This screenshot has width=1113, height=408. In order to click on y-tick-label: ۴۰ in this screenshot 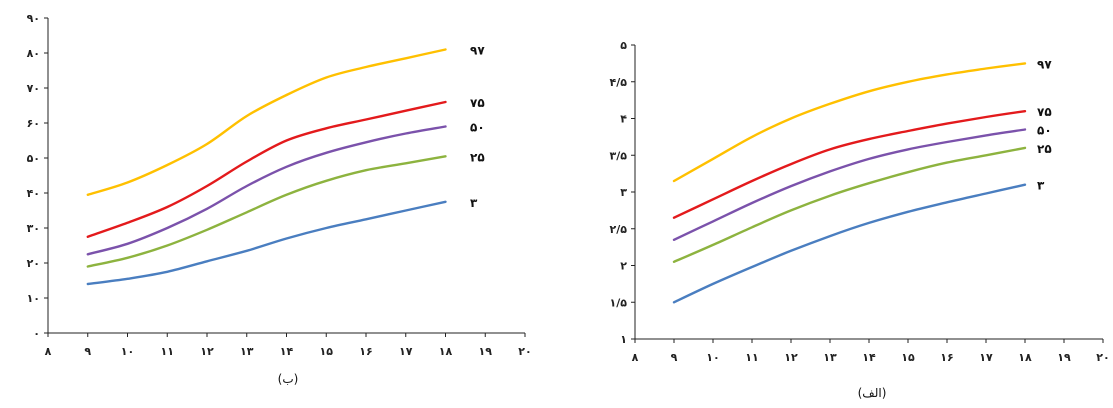, I will do `click(33, 193)`.